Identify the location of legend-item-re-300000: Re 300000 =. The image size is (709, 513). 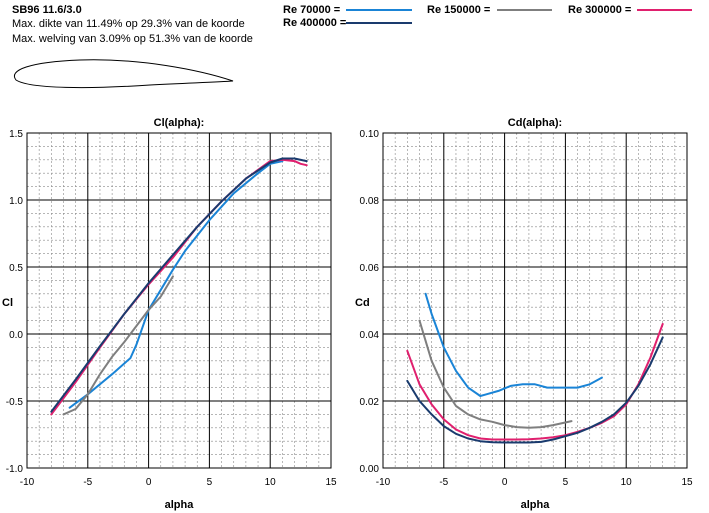
(630, 10).